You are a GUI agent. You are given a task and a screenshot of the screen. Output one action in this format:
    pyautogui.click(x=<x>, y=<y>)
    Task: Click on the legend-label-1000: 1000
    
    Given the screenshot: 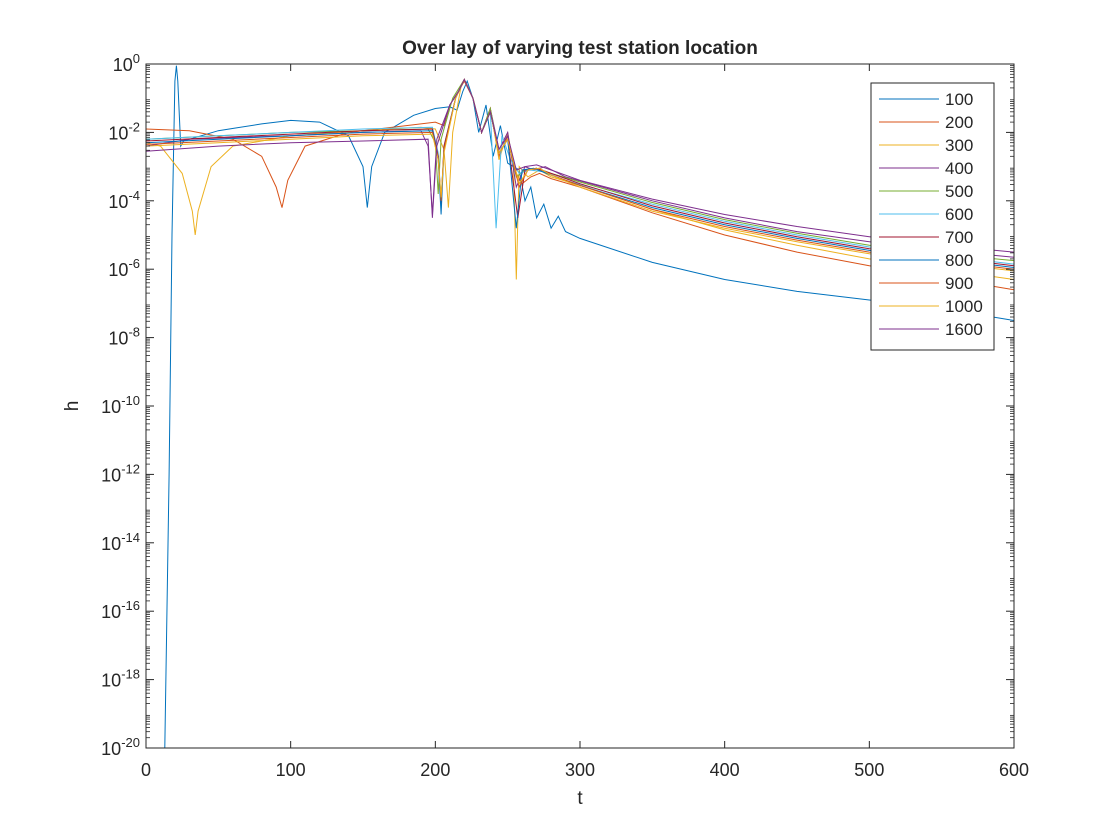 What is the action you would take?
    pyautogui.click(x=964, y=306)
    